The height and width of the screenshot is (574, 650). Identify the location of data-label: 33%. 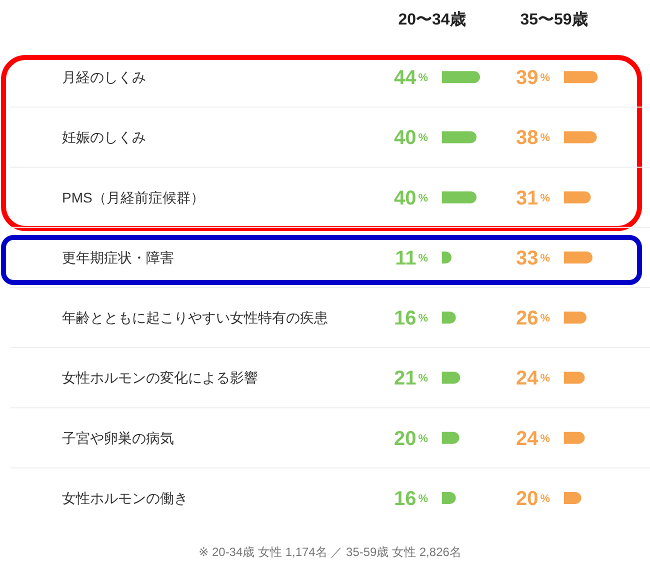
(533, 258).